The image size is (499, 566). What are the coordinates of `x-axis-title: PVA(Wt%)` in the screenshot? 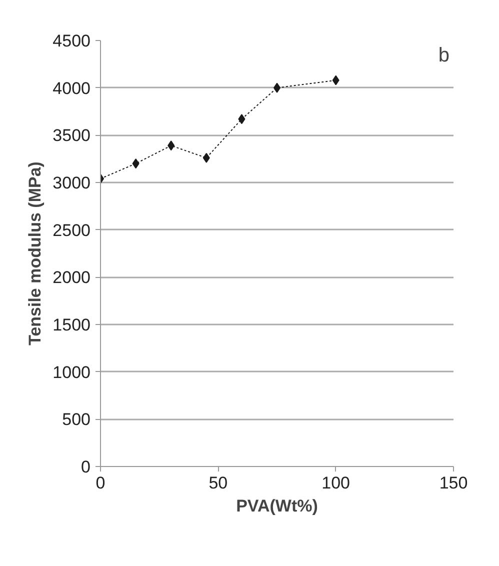 It's located at (277, 506).